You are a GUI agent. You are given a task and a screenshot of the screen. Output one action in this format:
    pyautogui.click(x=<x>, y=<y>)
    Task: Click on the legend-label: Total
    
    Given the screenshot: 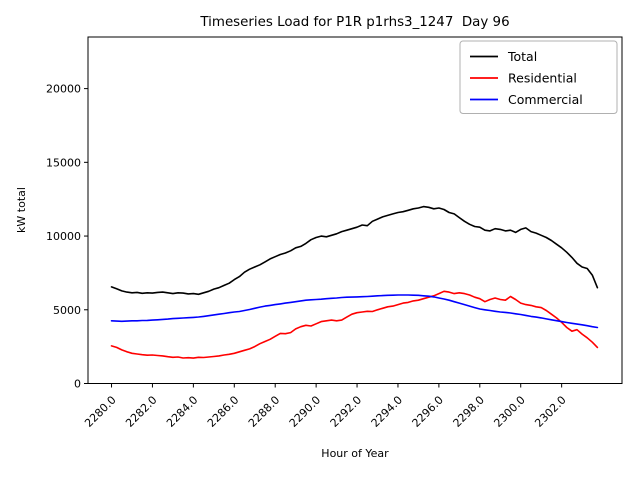 What is the action you would take?
    pyautogui.click(x=522, y=56)
    